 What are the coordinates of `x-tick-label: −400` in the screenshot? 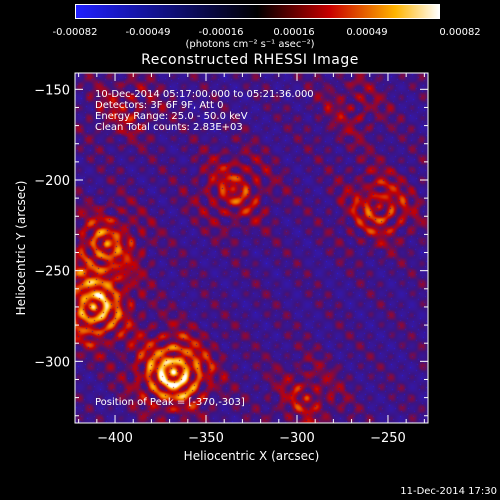 It's located at (115, 438).